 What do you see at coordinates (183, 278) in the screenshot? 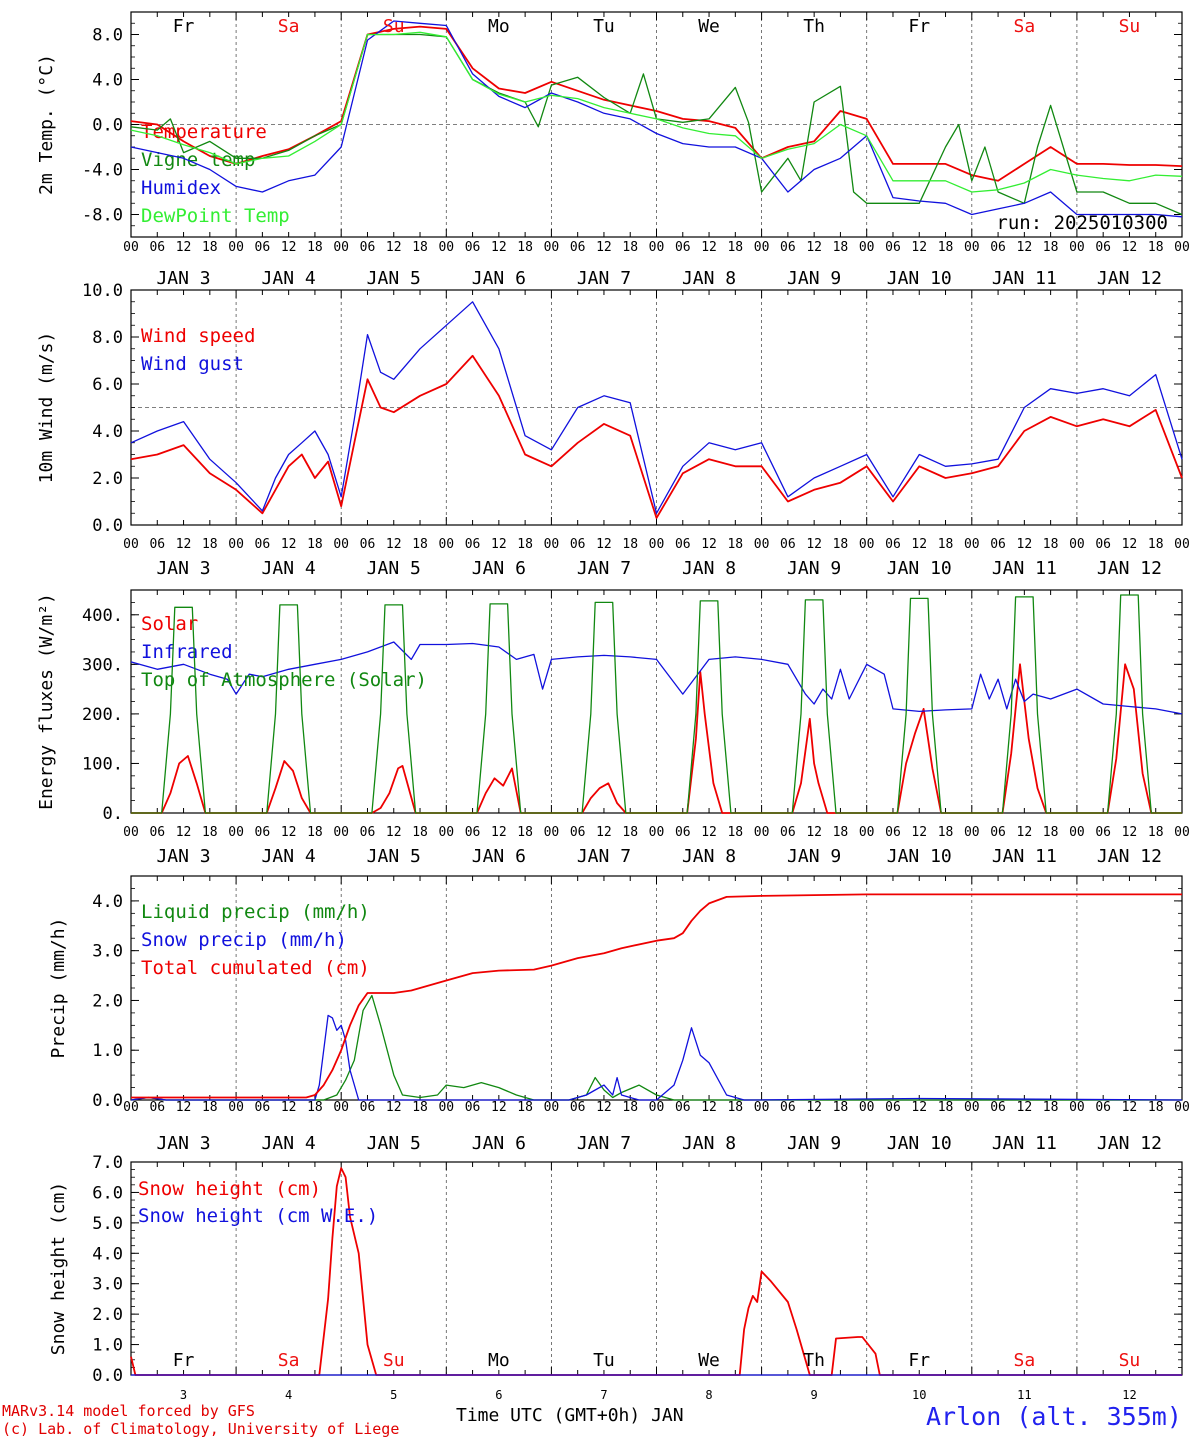
I see `panel1-day-label: JAN 3` at bounding box center [183, 278].